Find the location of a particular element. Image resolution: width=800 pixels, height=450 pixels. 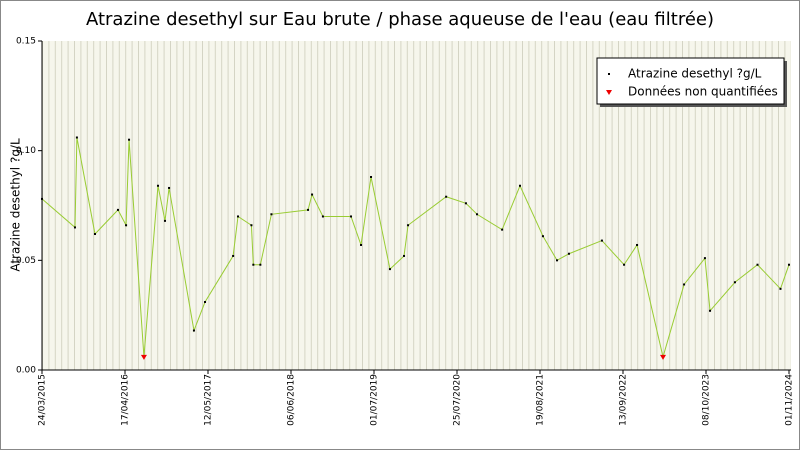

legend-box is located at coordinates (690, 81).